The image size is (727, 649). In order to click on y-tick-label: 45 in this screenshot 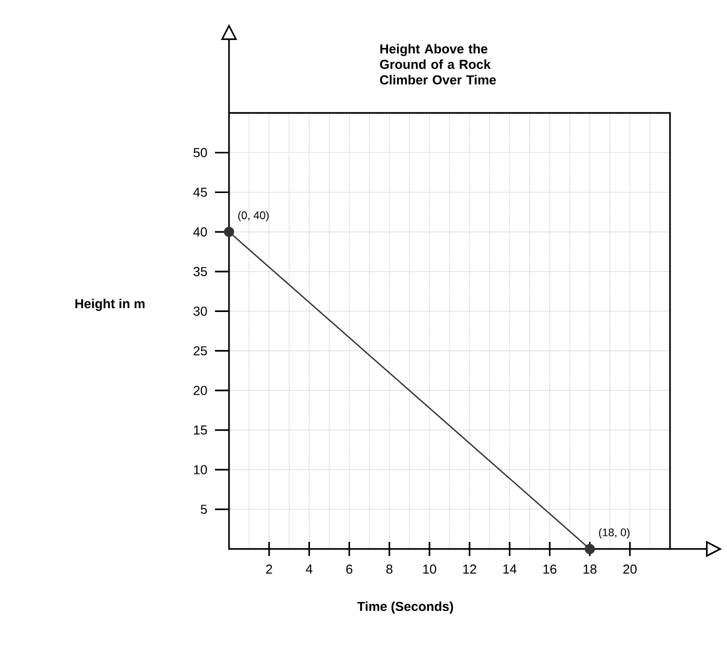, I will do `click(200, 192)`.